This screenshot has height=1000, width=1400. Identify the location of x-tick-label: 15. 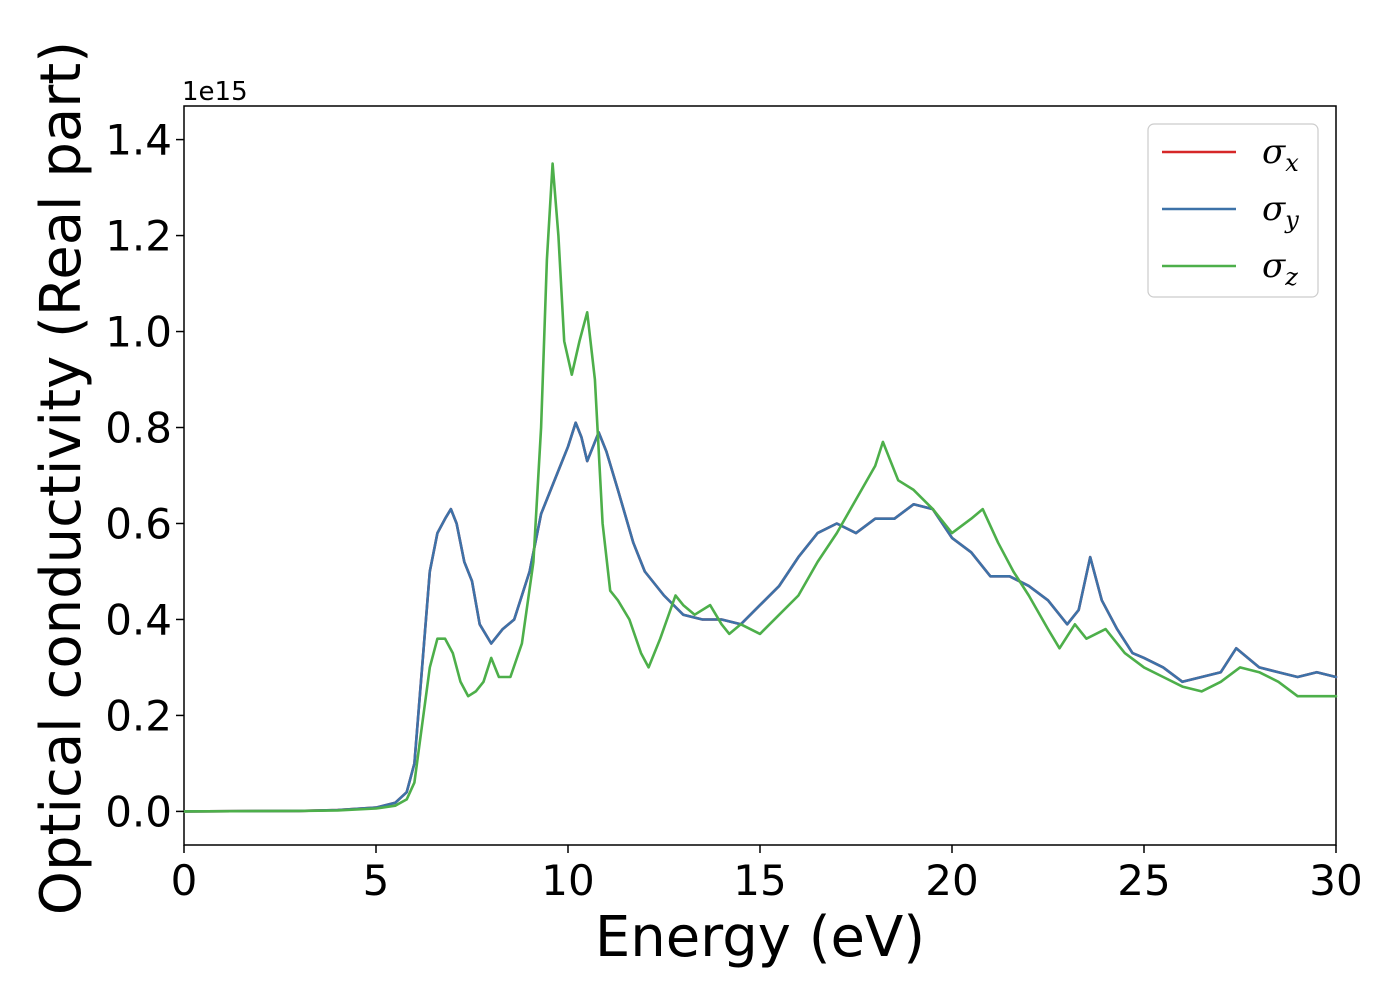
(759, 880).